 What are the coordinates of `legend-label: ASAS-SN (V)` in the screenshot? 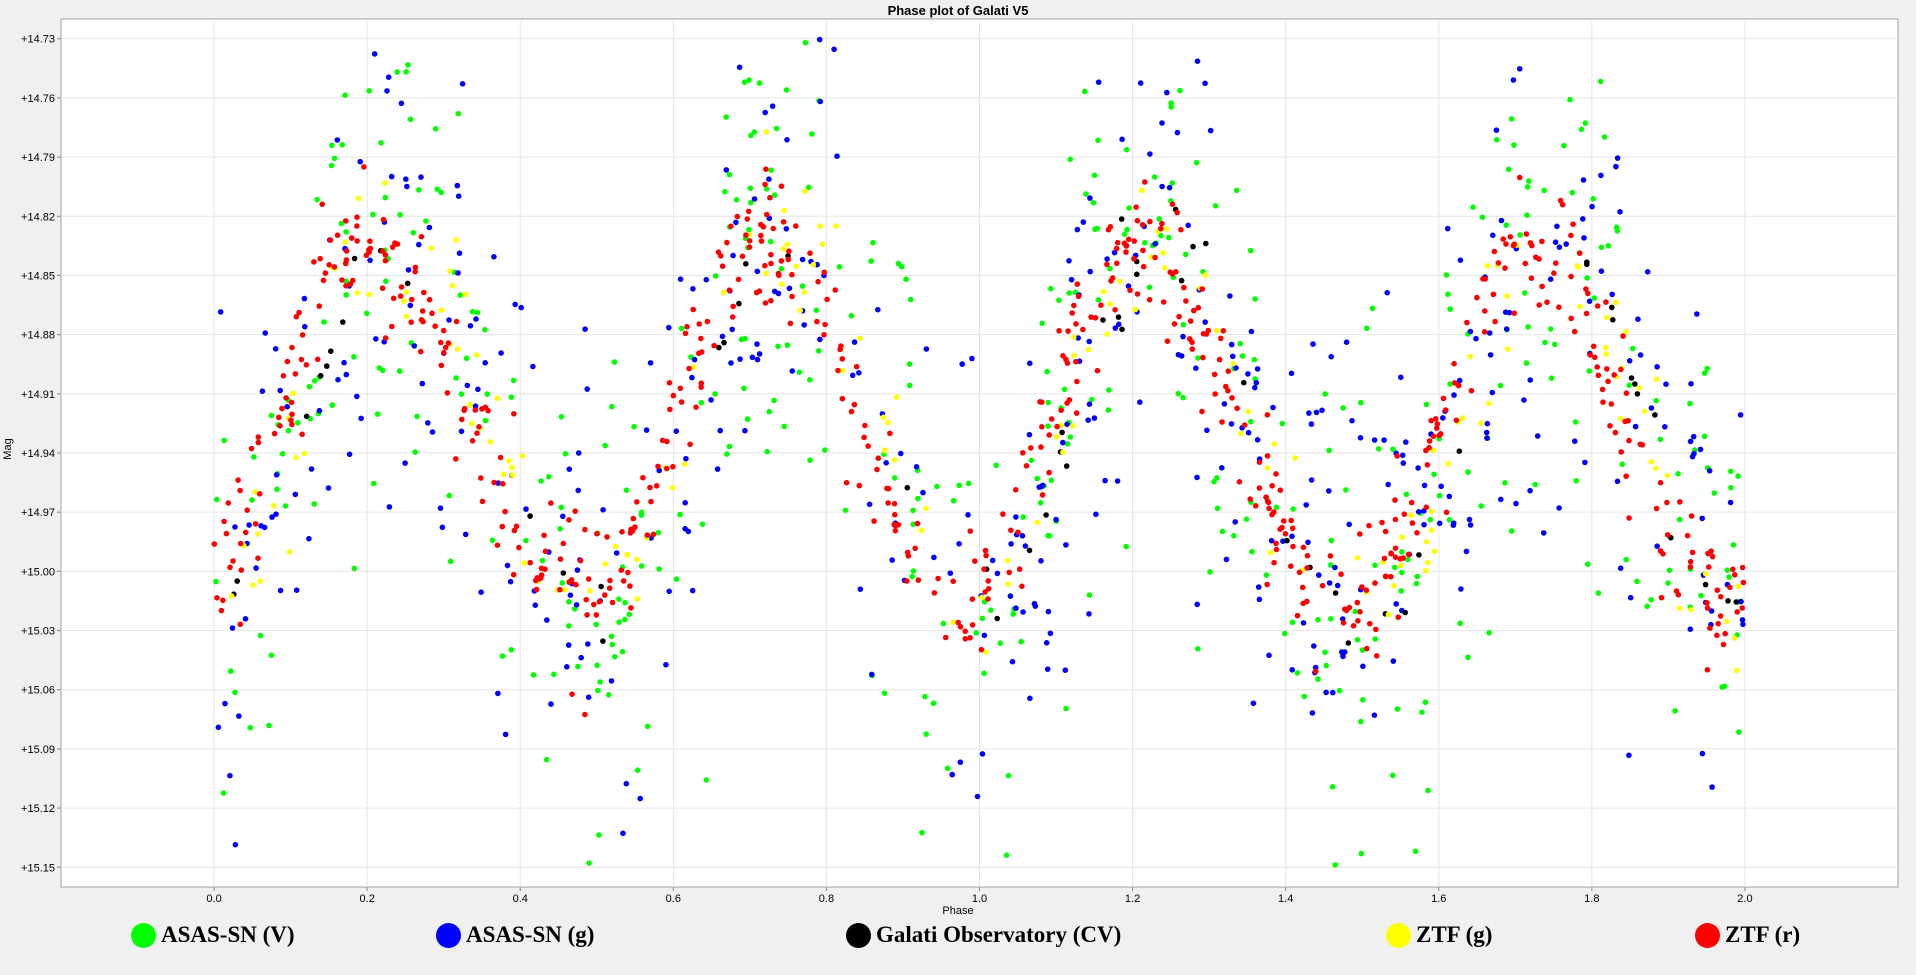 It's located at (228, 934).